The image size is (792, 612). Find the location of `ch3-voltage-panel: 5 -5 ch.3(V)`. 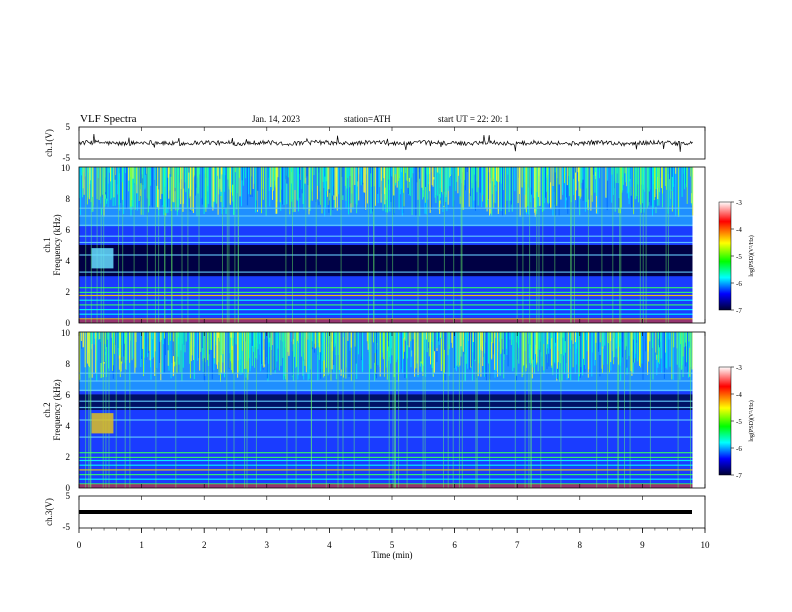

ch3-voltage-panel: 5 -5 ch.3(V) is located at coordinates (375, 511).